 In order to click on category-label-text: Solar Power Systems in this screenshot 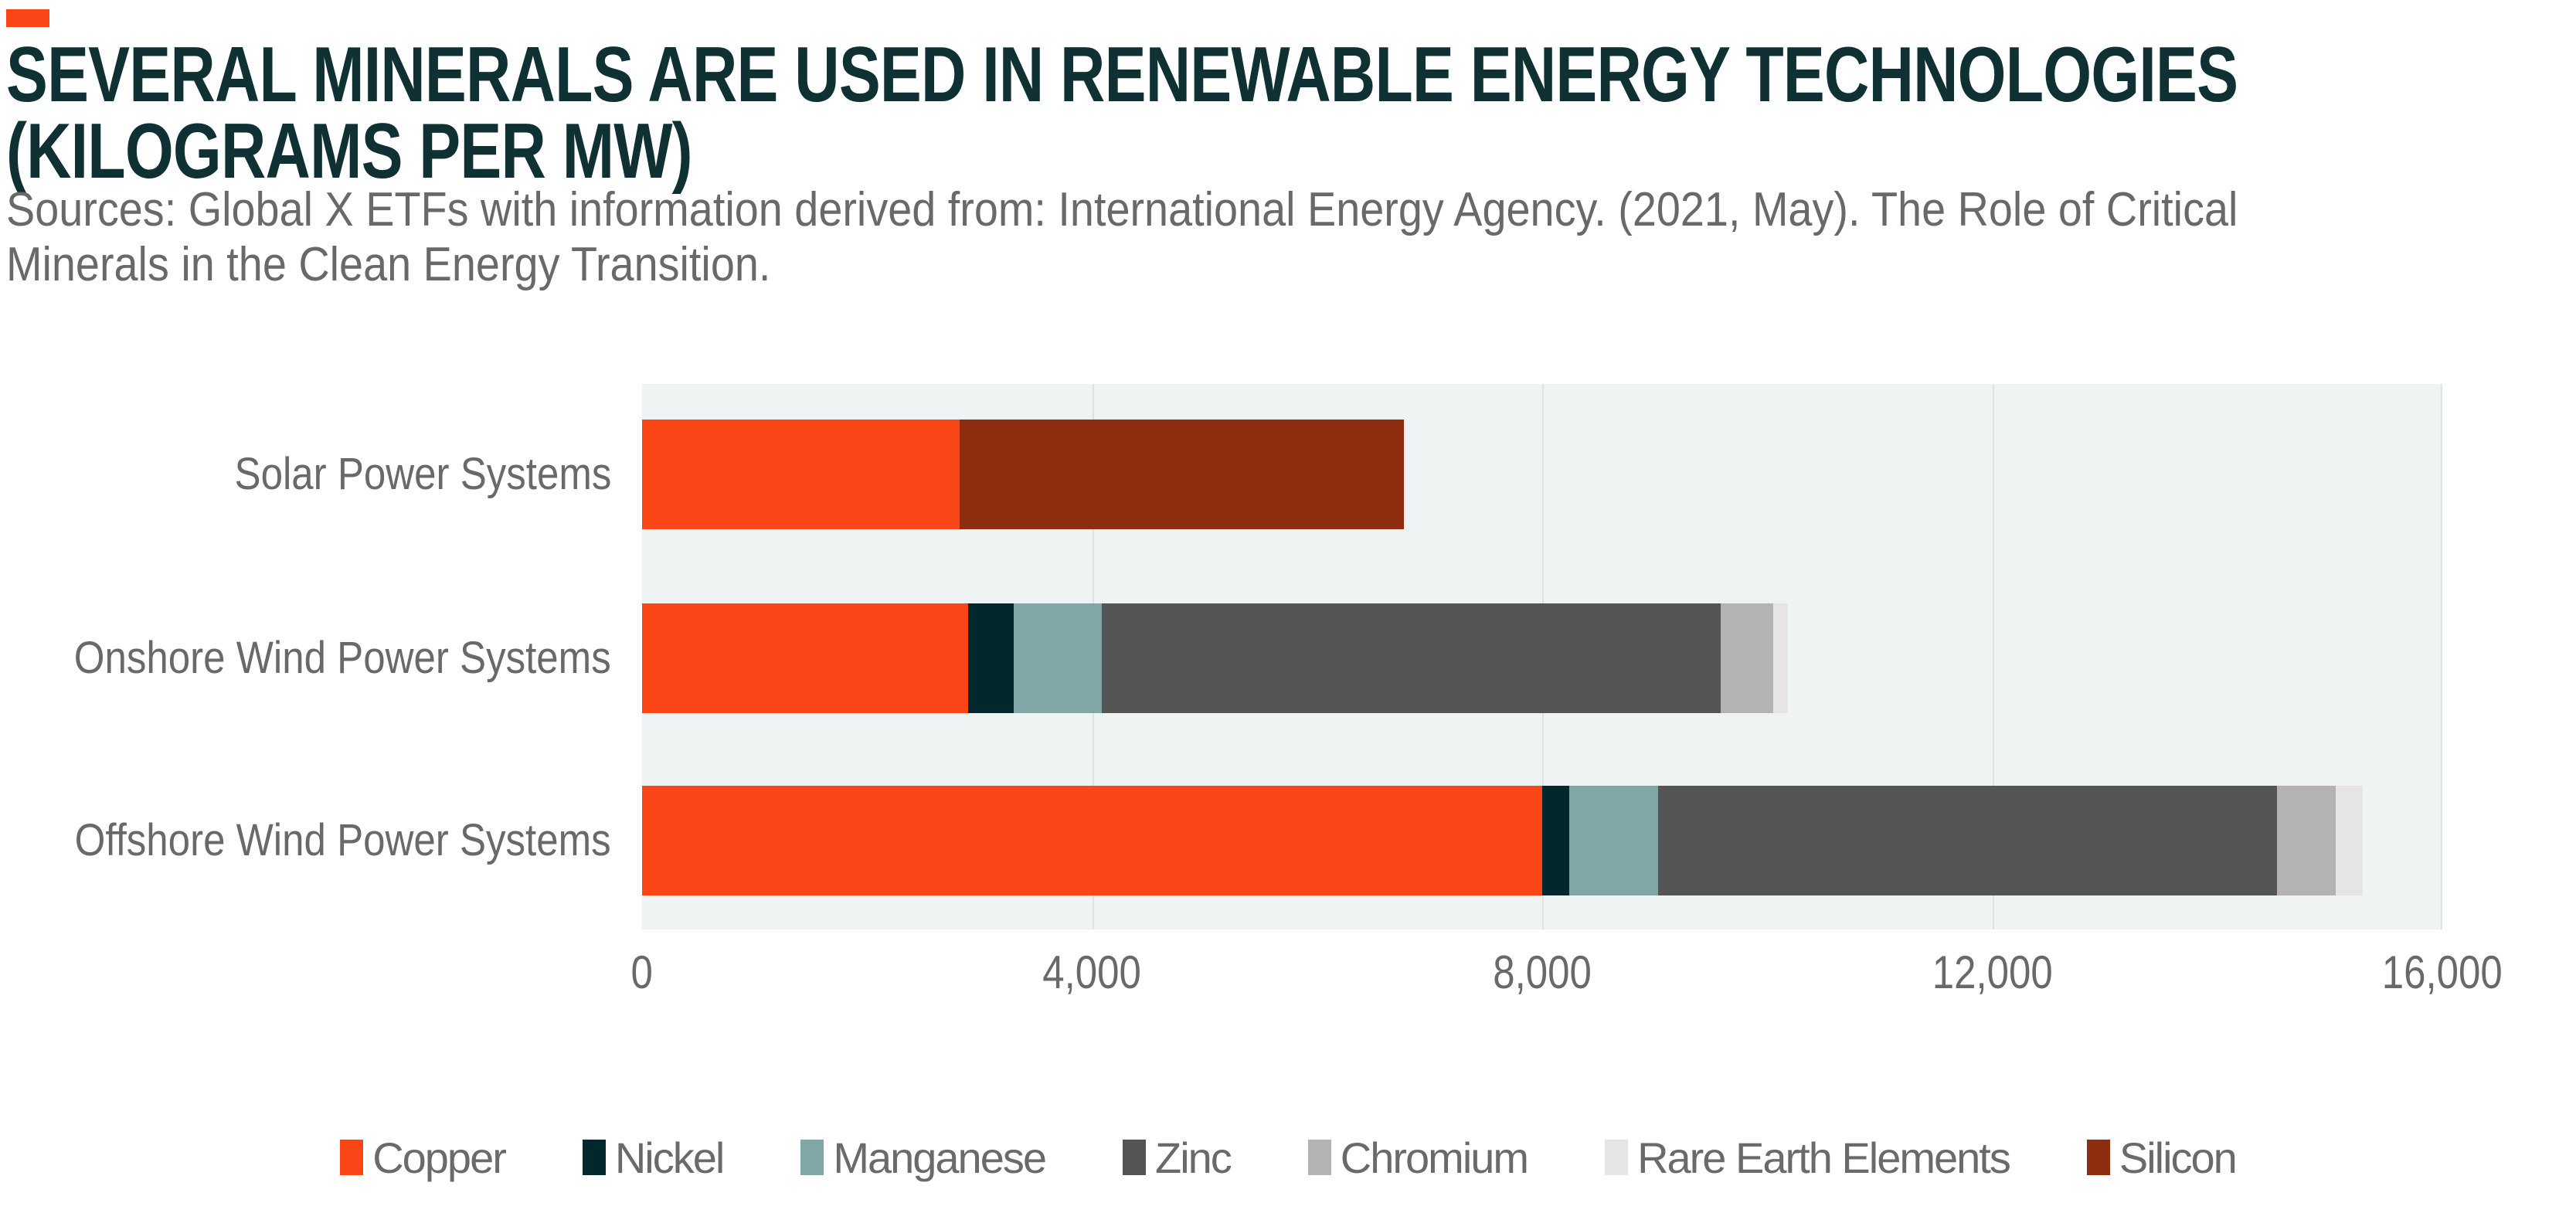, I will do `click(422, 474)`.